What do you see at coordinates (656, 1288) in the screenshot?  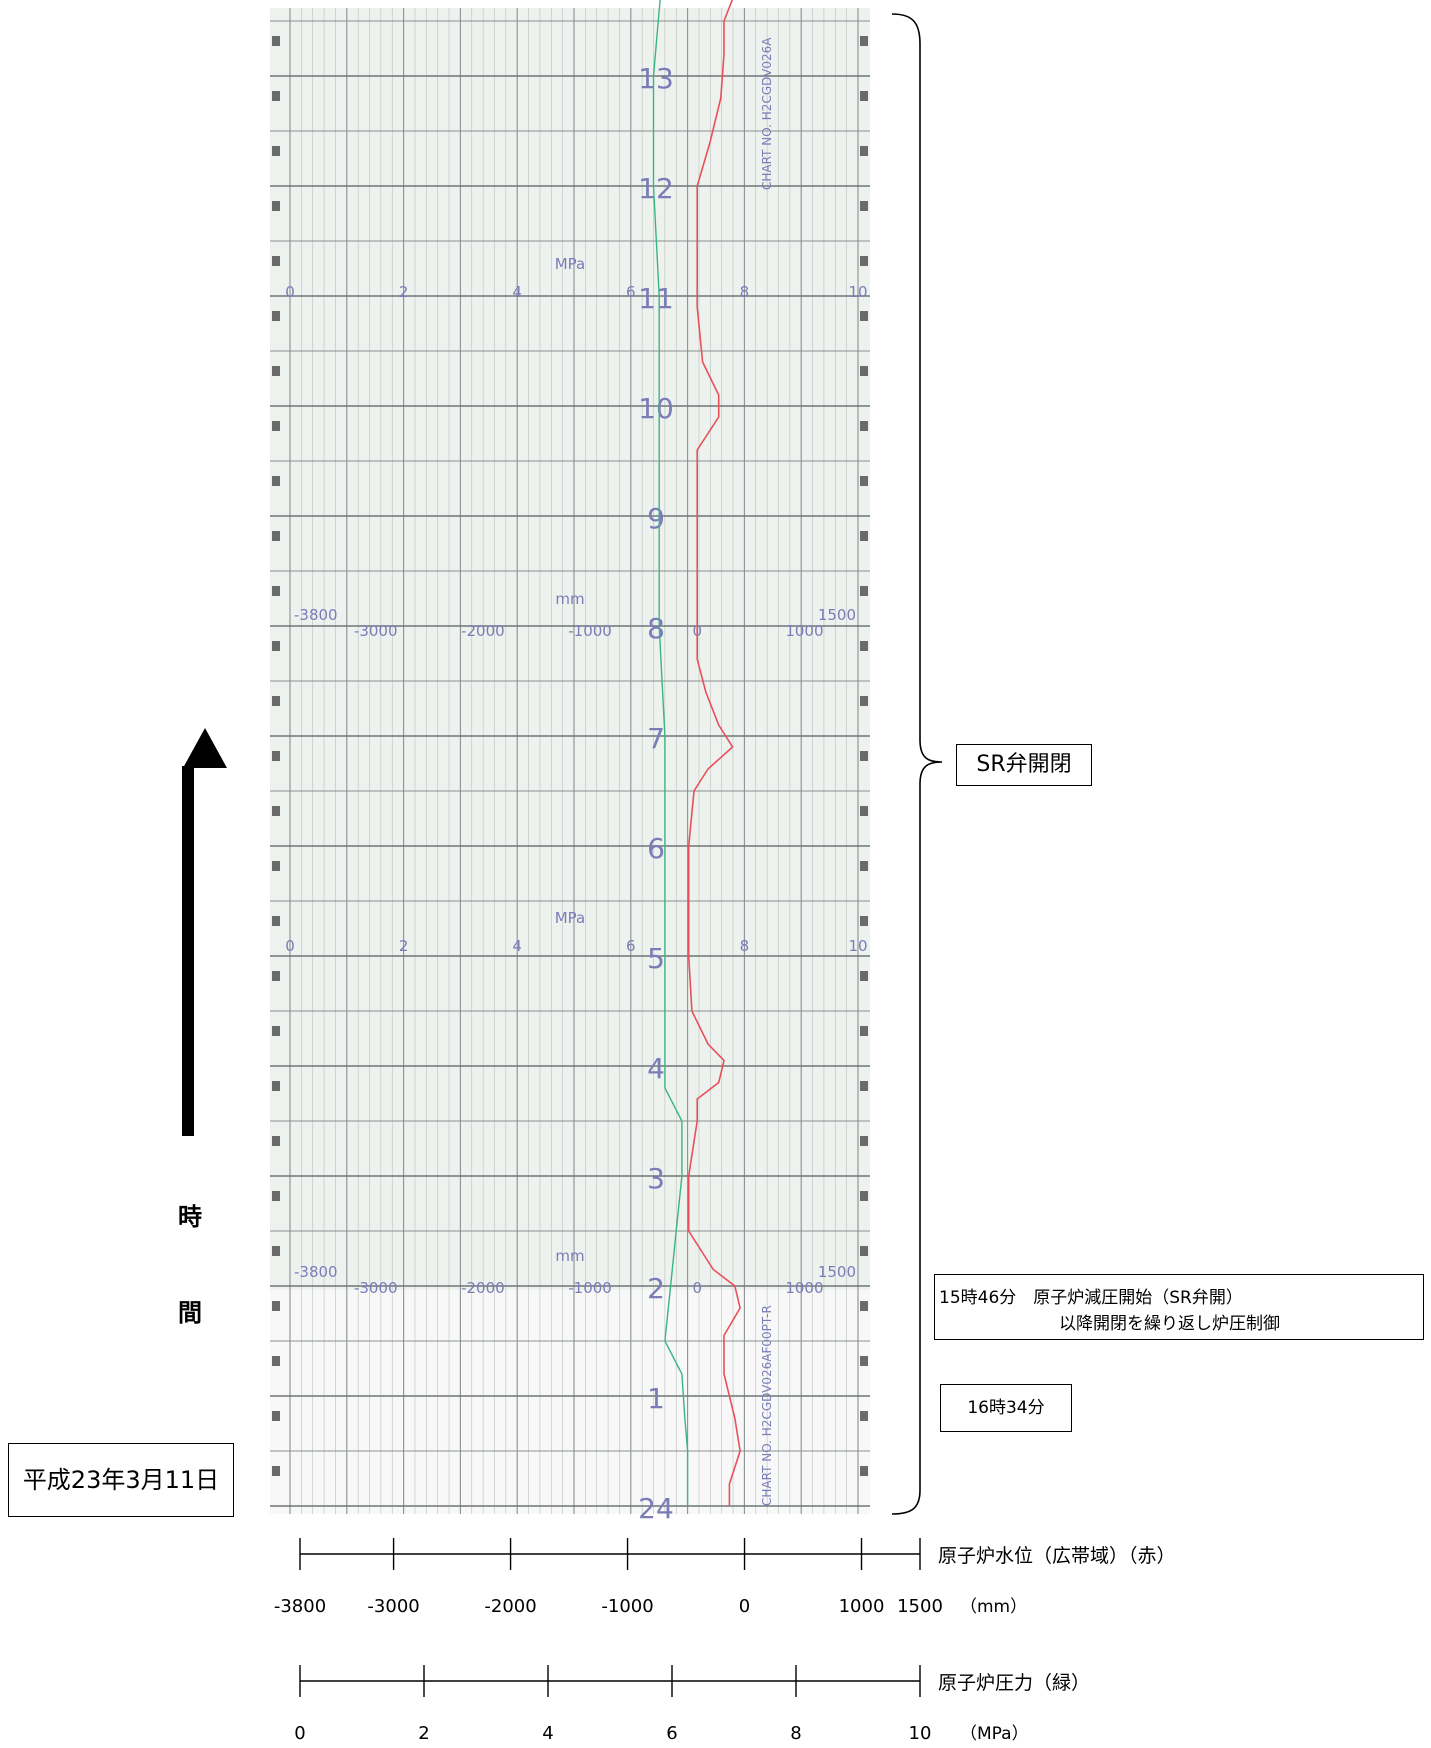 I see `hour-label: 2` at bounding box center [656, 1288].